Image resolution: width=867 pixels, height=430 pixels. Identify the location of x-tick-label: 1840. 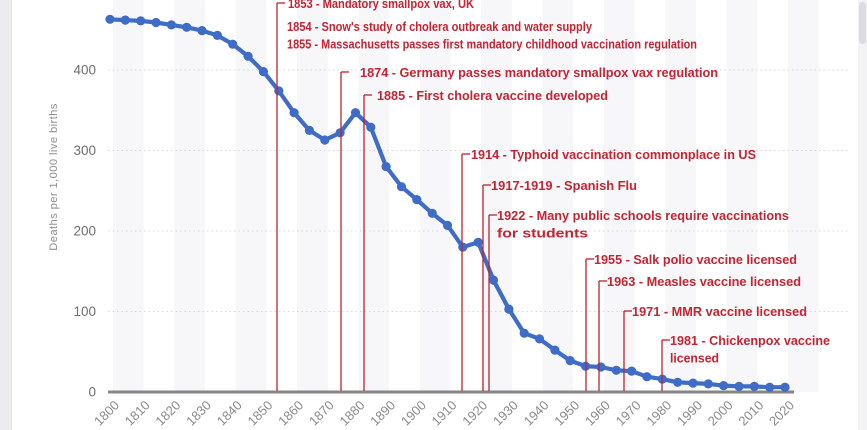
(229, 413).